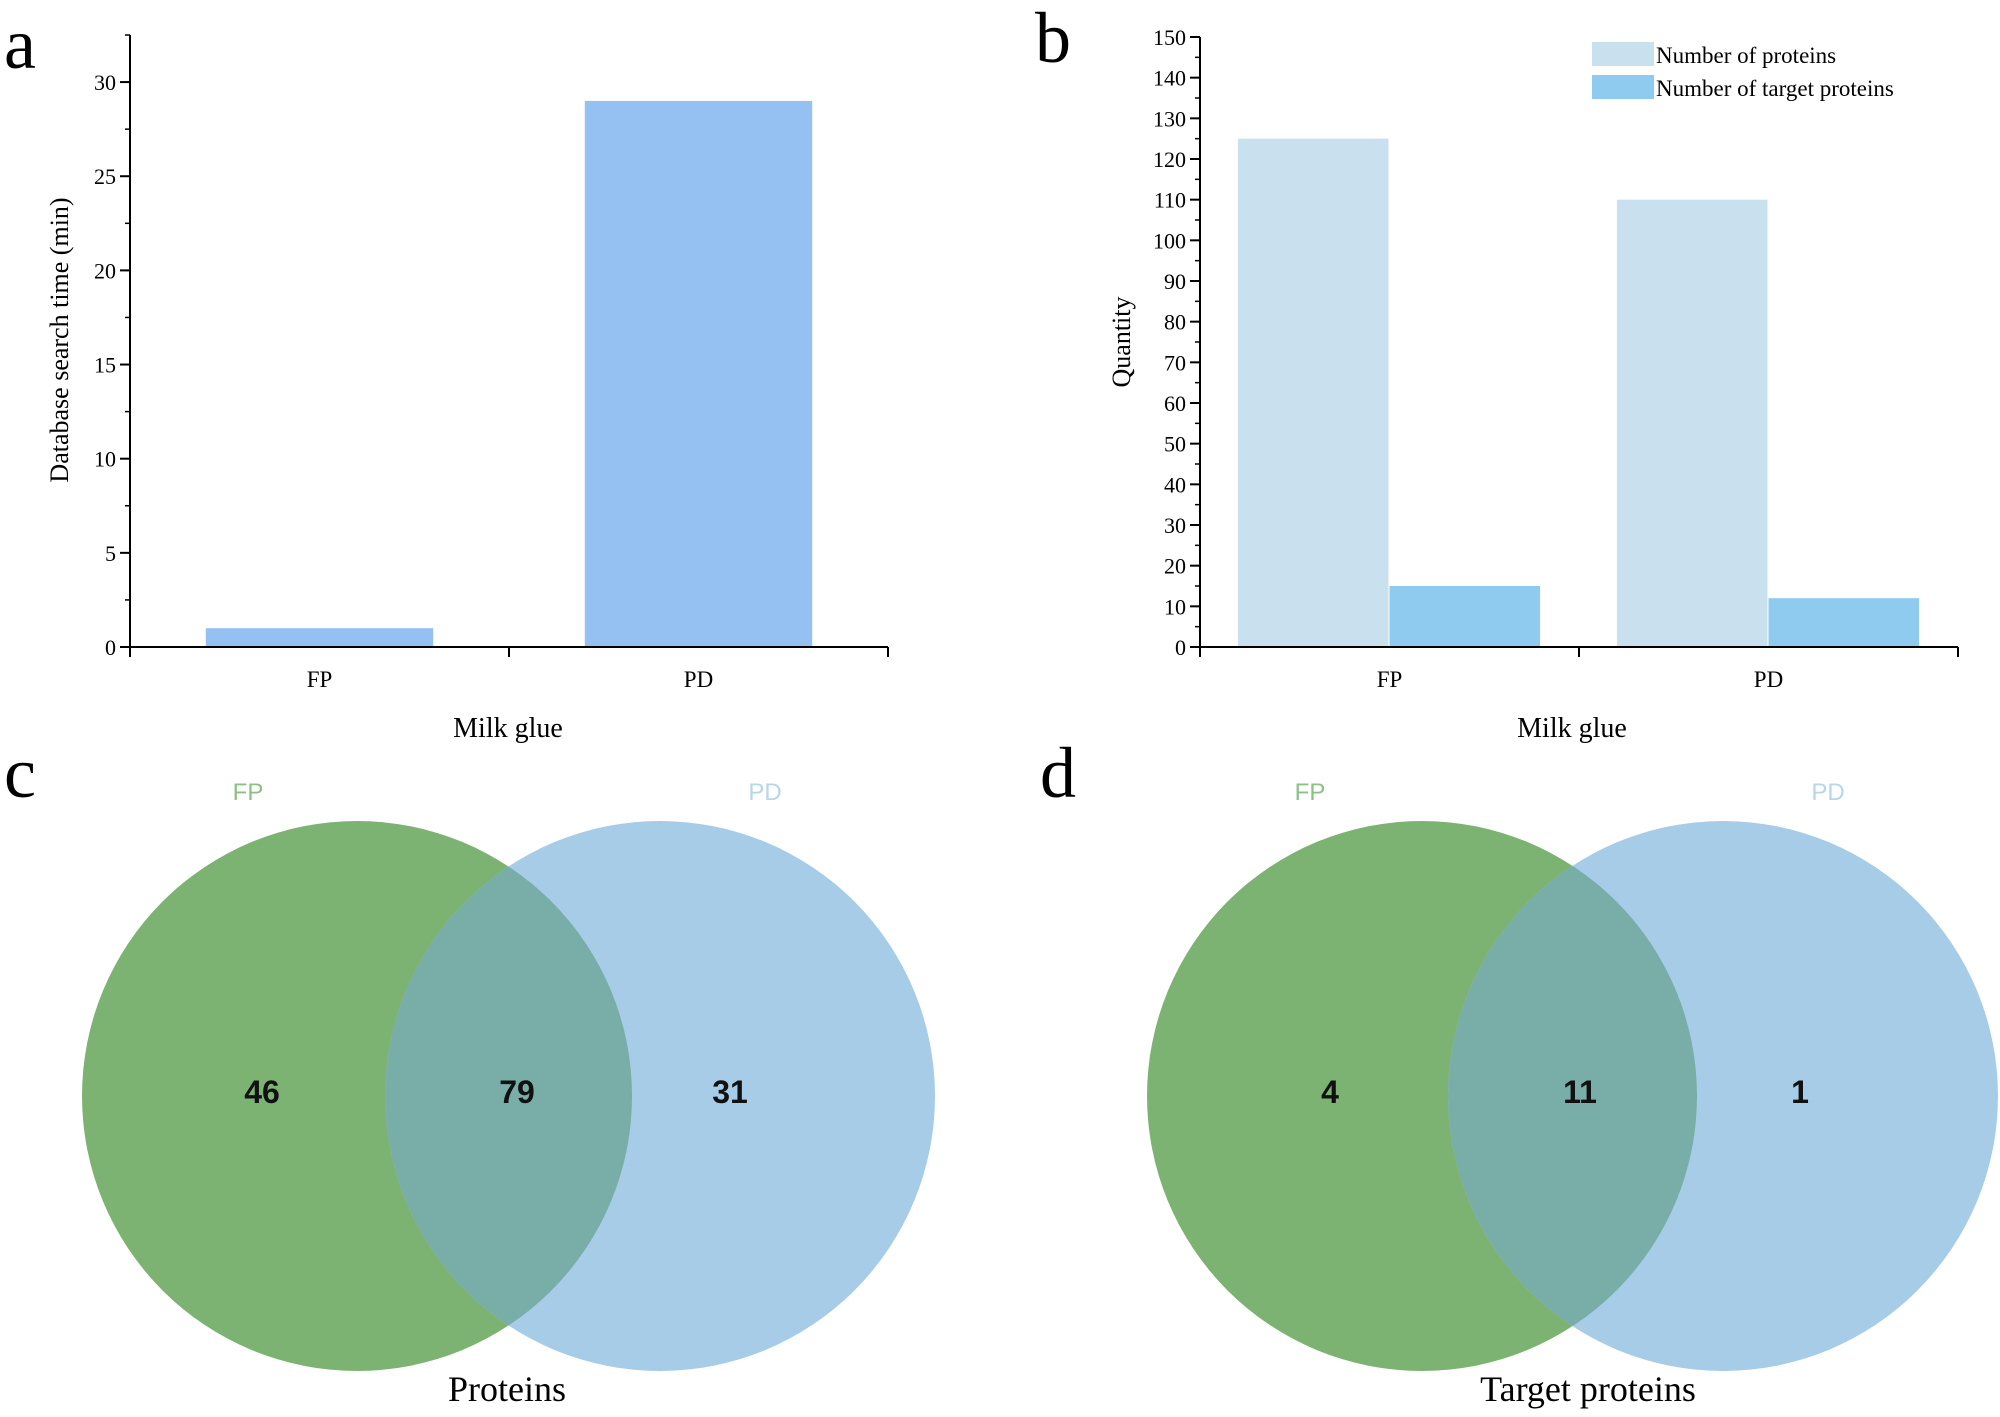 Image resolution: width=2000 pixels, height=1417 pixels. What do you see at coordinates (1175, 444) in the screenshot?
I see `y-tick-label: 50` at bounding box center [1175, 444].